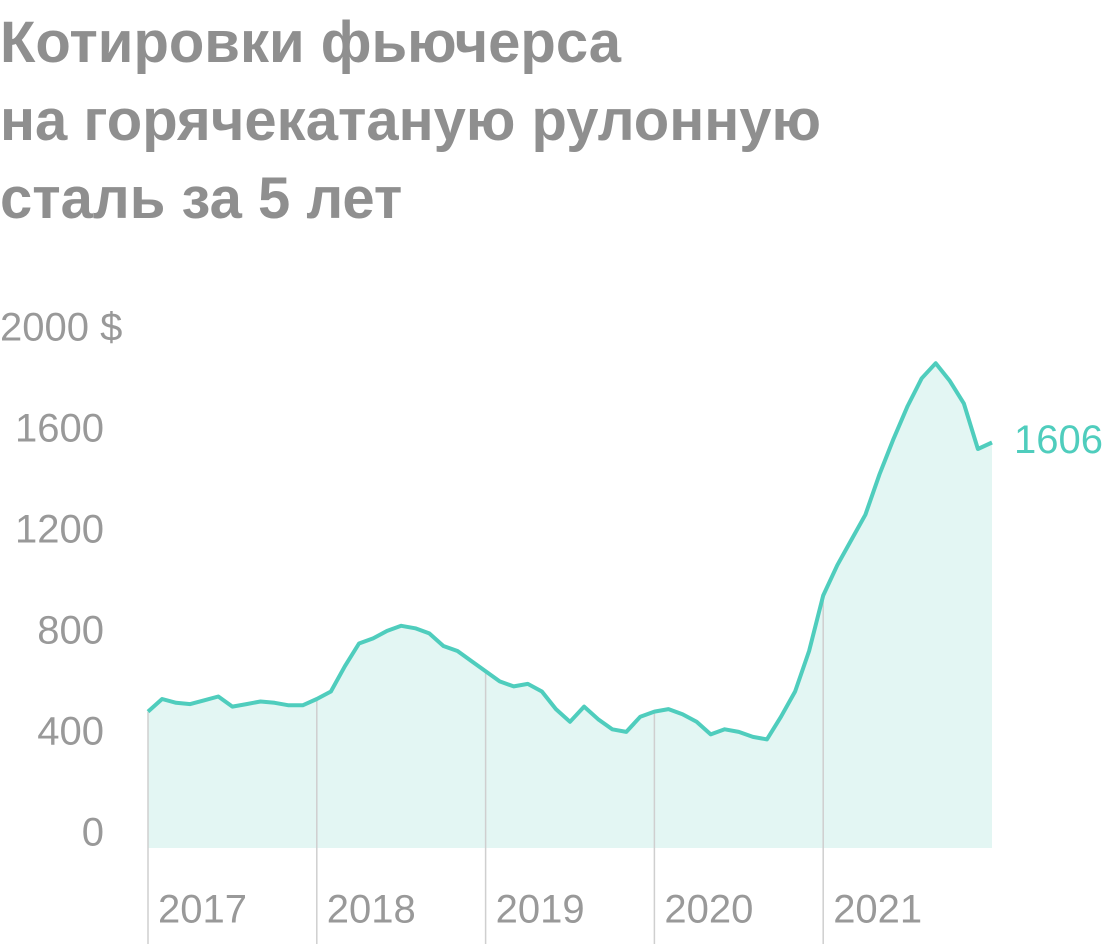 The height and width of the screenshot is (944, 1120). Describe the element at coordinates (877, 910) in the screenshot. I see `x-tick-label: 2021` at that location.